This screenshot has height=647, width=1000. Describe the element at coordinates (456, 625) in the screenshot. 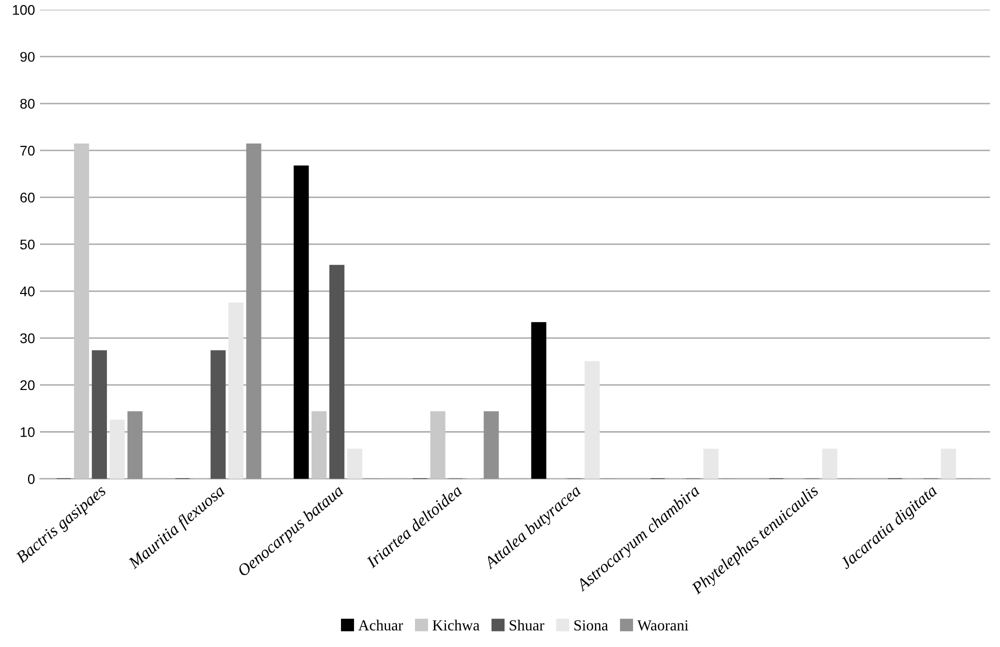

I see `legend-label: Kichwa` at that location.